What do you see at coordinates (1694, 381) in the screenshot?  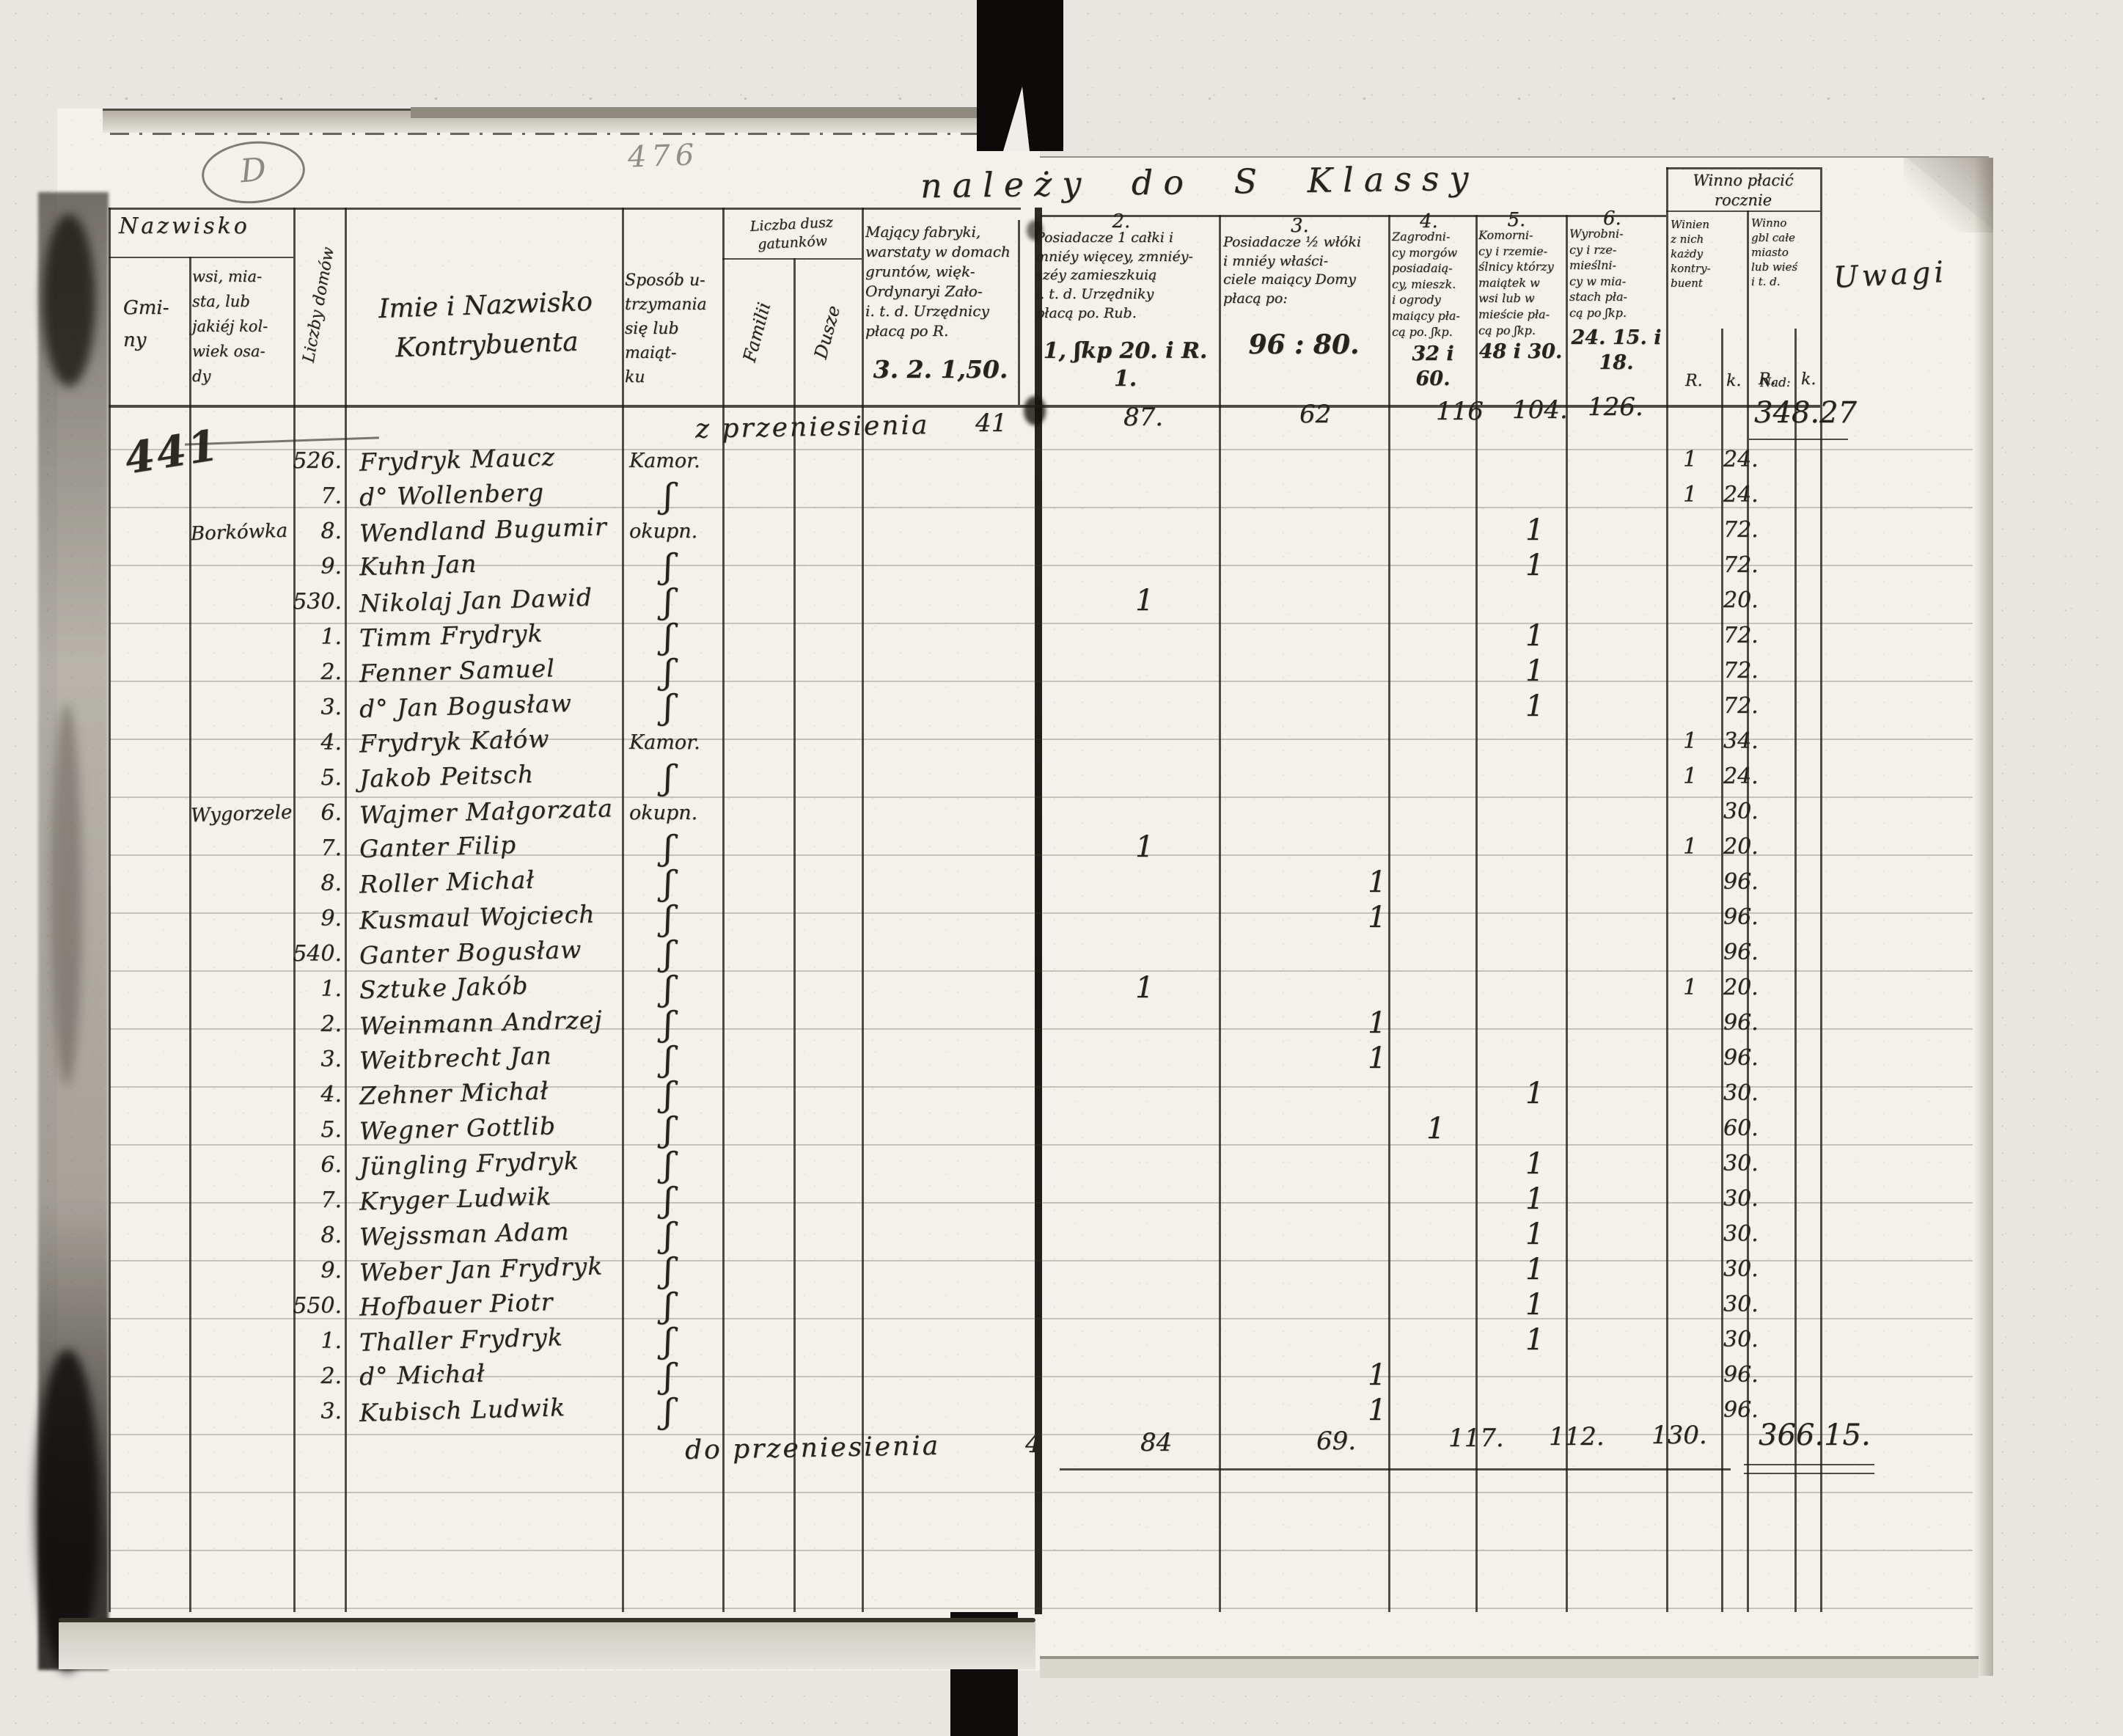 I see `unit-label-rs1: R.` at bounding box center [1694, 381].